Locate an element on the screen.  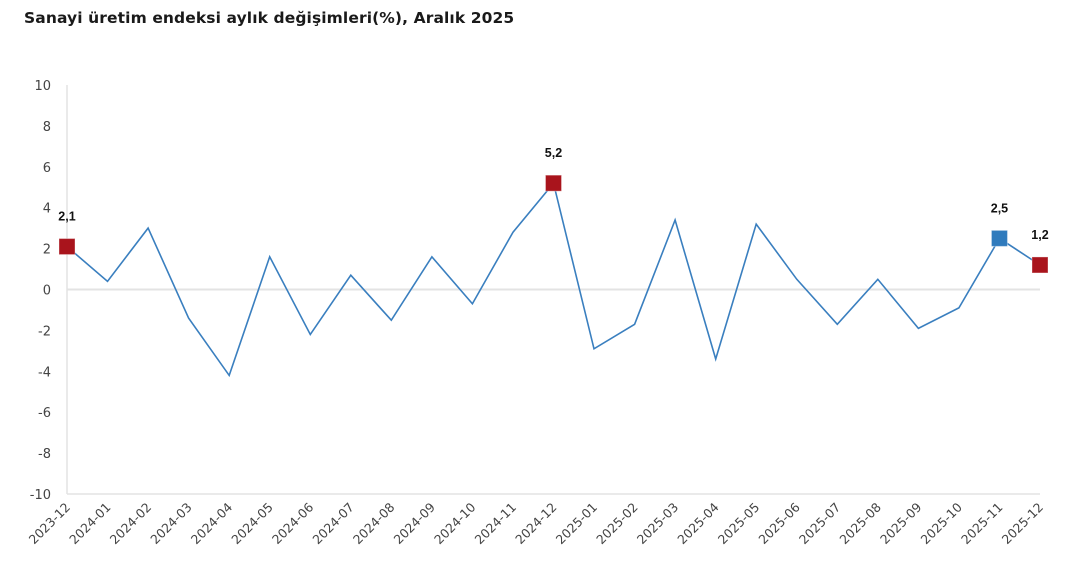
x-tick-label: 2024-12 is located at coordinates (536, 524).